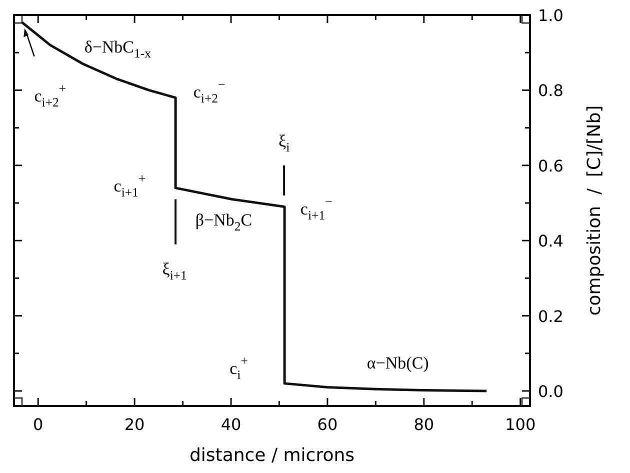  Describe the element at coordinates (520, 424) in the screenshot. I see `x-tick-label: 100` at that location.